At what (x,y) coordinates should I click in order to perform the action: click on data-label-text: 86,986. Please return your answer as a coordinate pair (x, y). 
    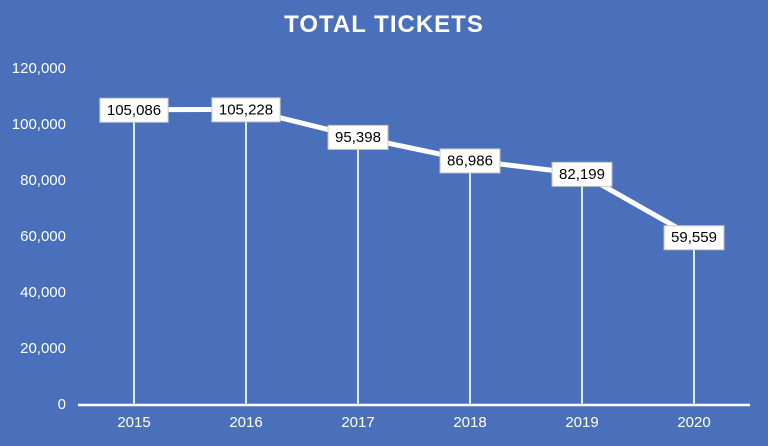
    Looking at the image, I should click on (470, 160).